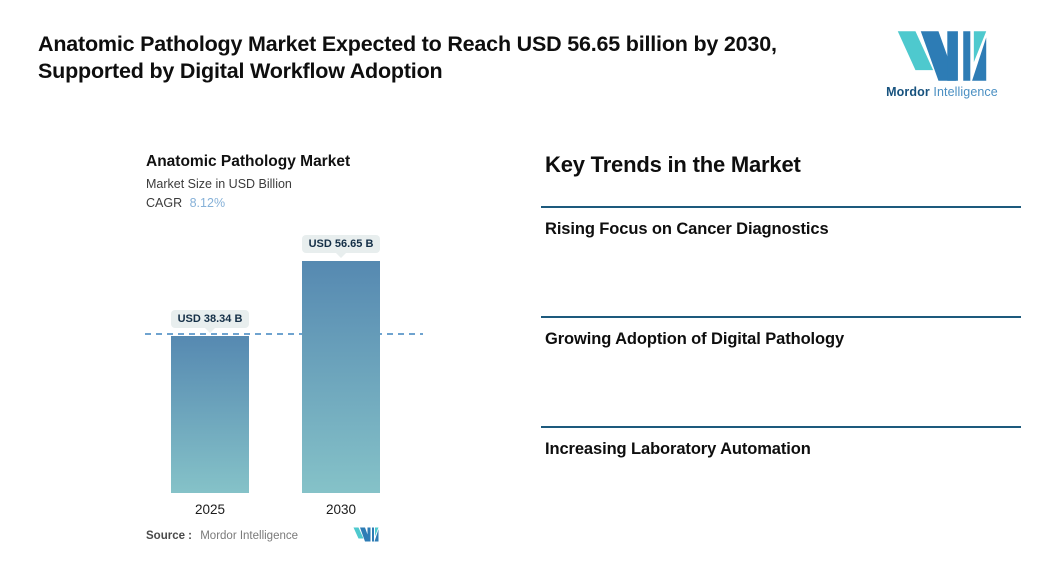 Image resolution: width=1048 pixels, height=568 pixels. I want to click on bar-group-2030: USD 56.65 B 2030, so click(341, 376).